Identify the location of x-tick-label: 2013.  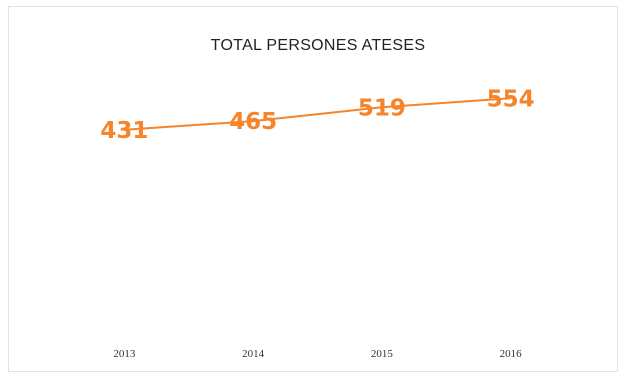
(124, 354).